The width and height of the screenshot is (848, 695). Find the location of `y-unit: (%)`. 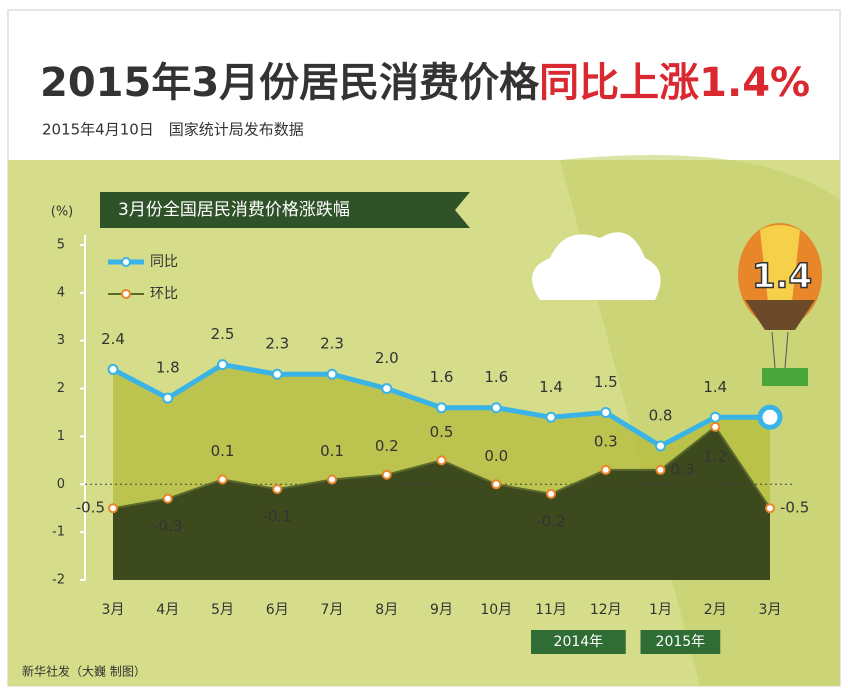

y-unit: (%) is located at coordinates (62, 212).